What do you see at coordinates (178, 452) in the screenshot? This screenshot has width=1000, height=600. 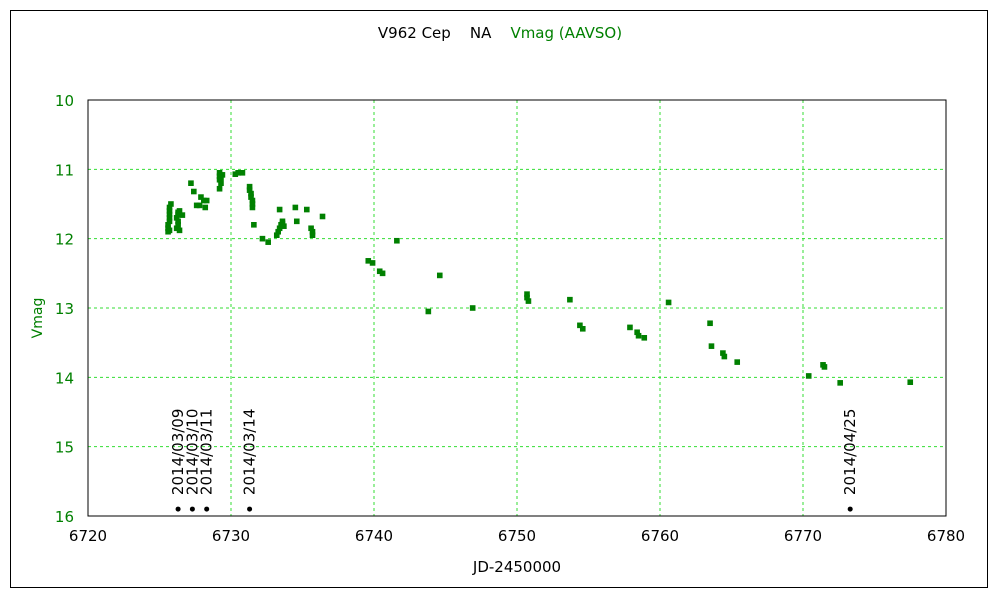 I see `date-marker-label: 2014/03/09` at bounding box center [178, 452].